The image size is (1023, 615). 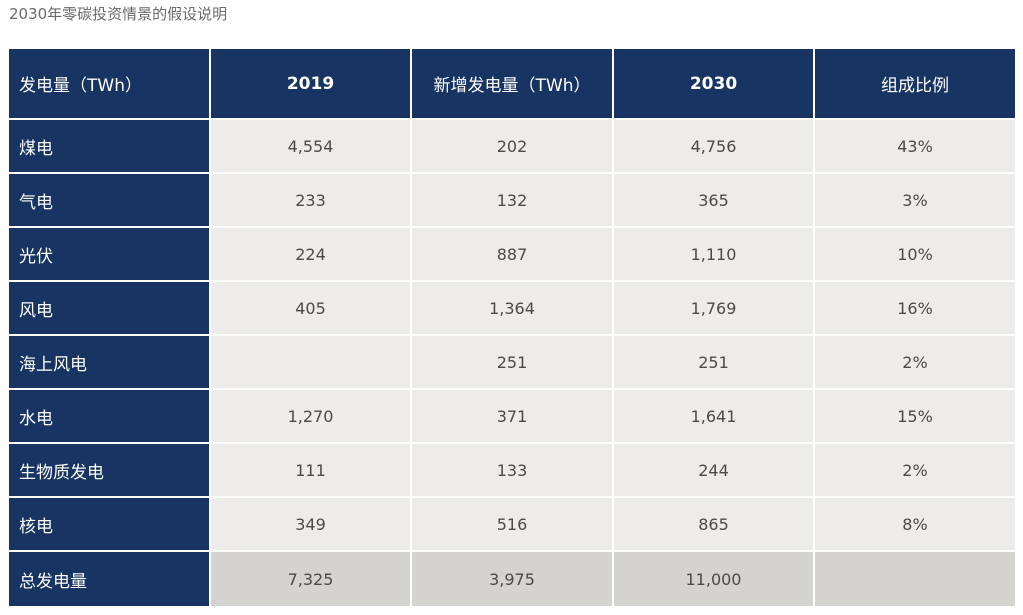 I want to click on cell-new: 887, so click(x=513, y=255).